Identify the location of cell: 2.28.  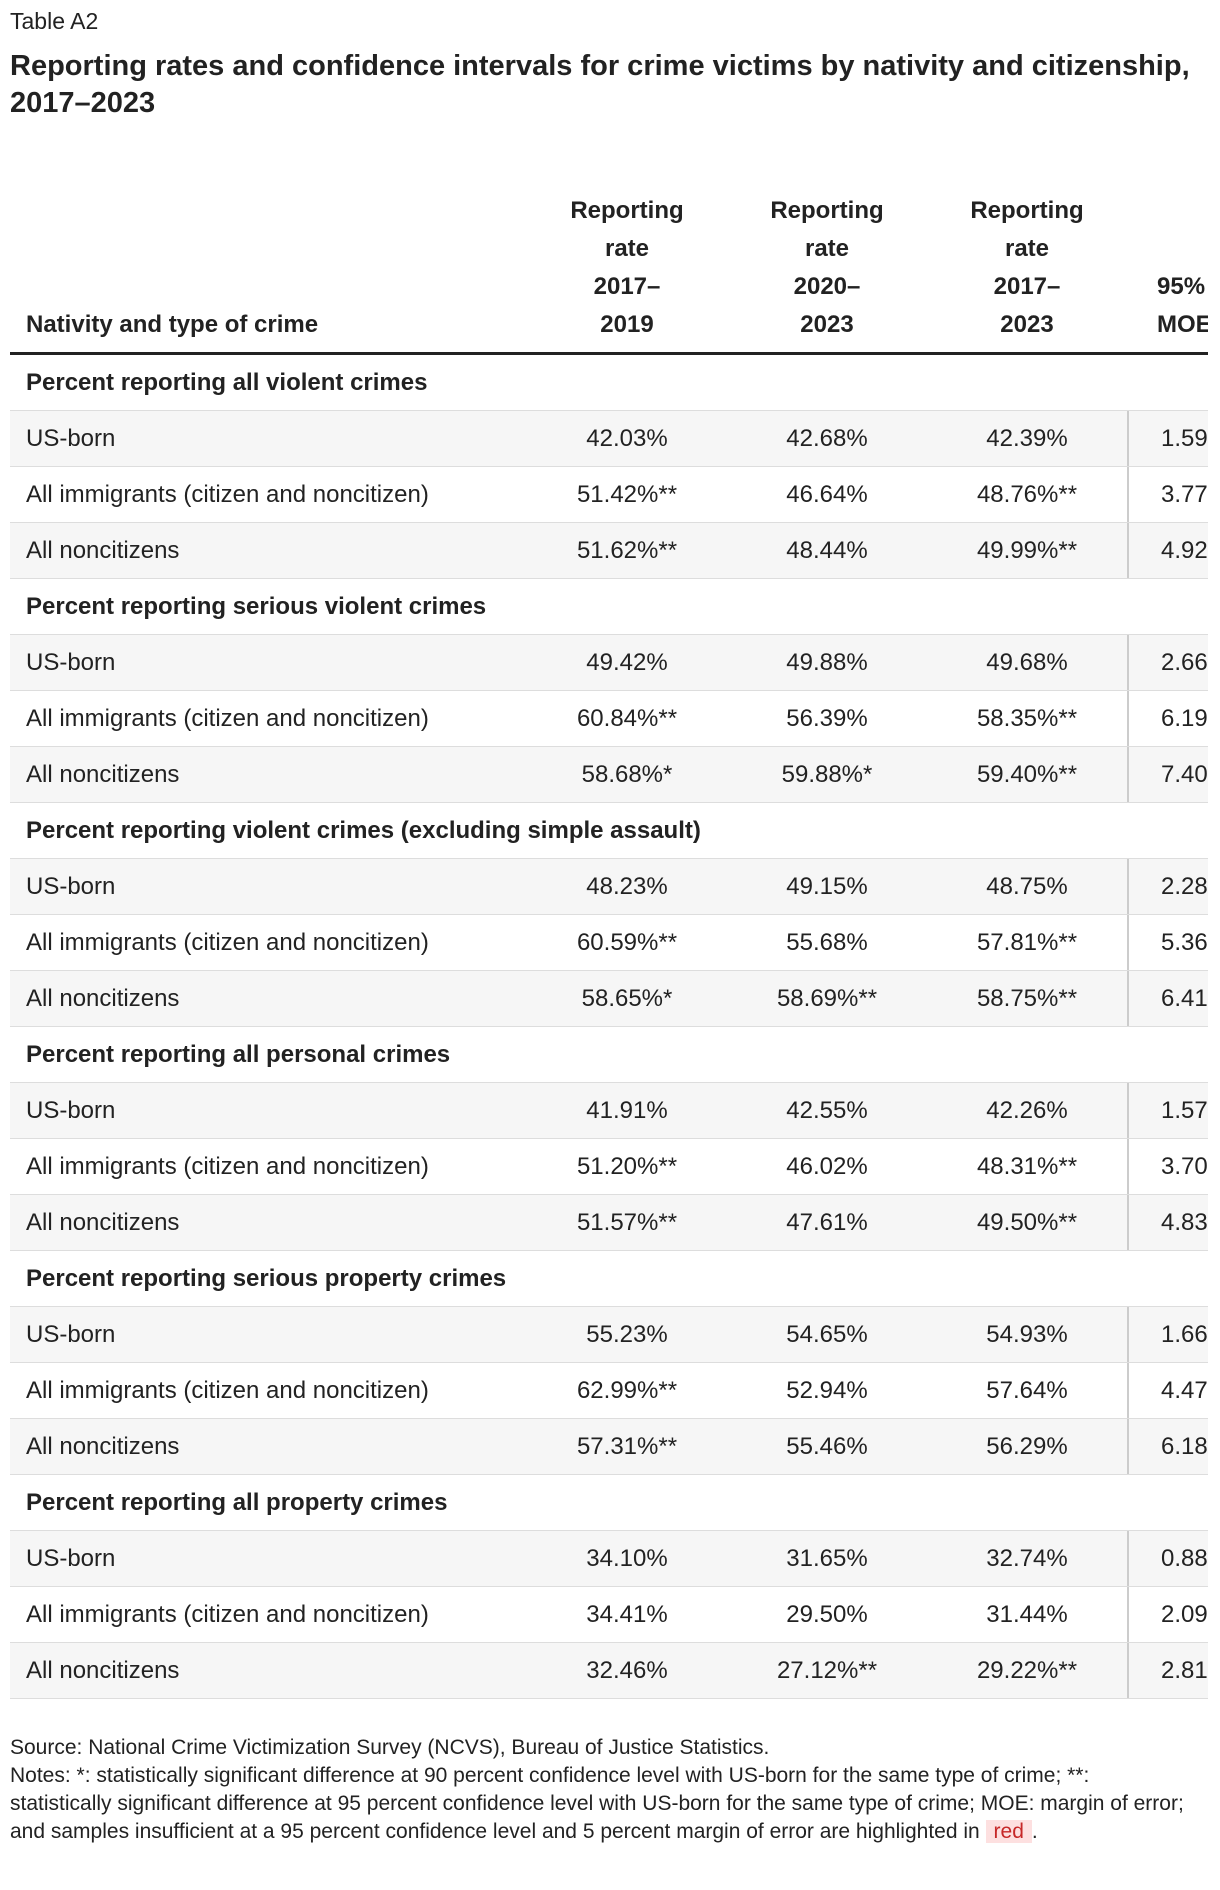
(1167, 886).